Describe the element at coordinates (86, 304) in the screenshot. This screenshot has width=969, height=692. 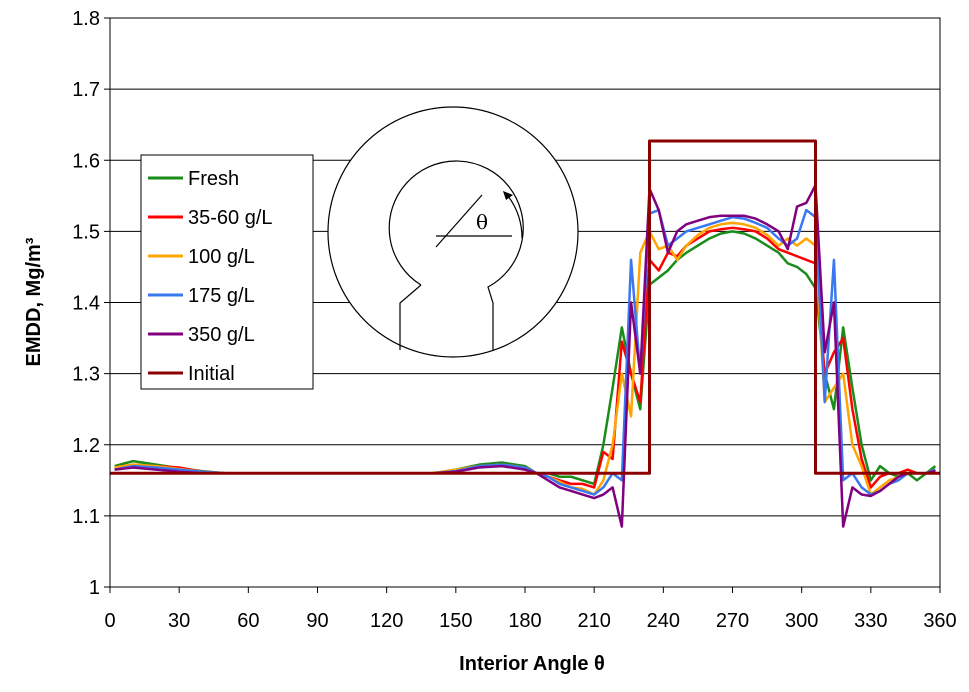
I see `y-tick-label: 1.4` at that location.